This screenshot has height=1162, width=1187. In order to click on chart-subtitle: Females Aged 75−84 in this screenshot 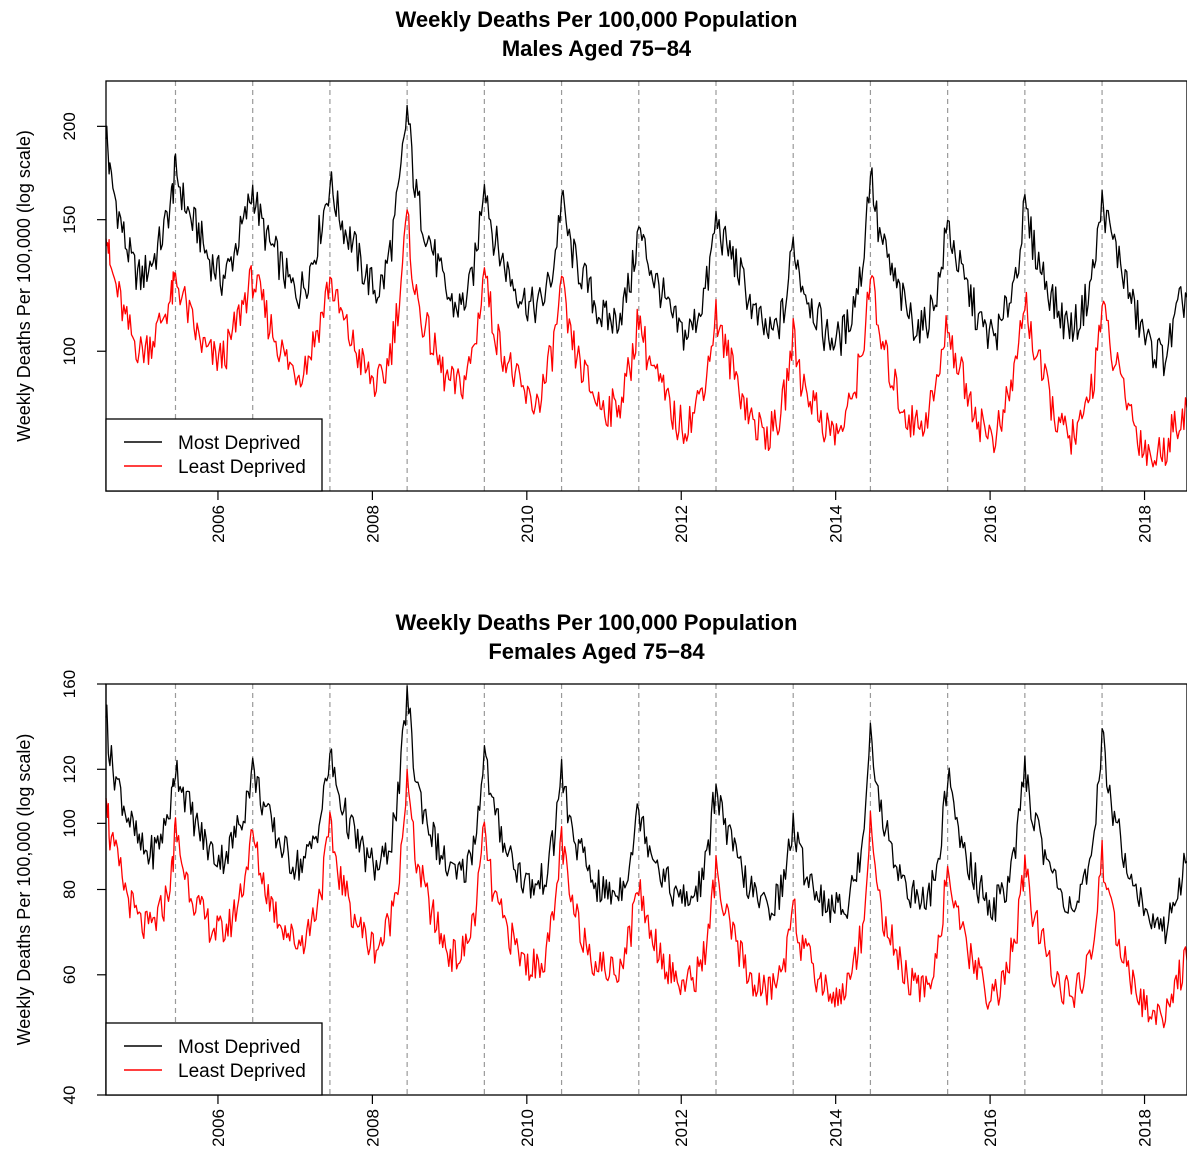, I will do `click(596, 651)`.